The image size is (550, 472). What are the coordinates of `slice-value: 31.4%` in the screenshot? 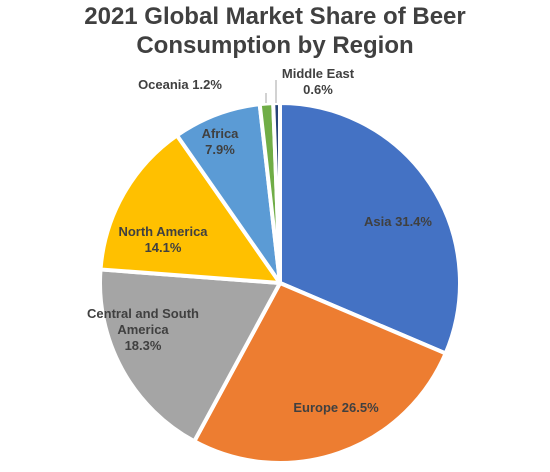 It's located at (413, 221).